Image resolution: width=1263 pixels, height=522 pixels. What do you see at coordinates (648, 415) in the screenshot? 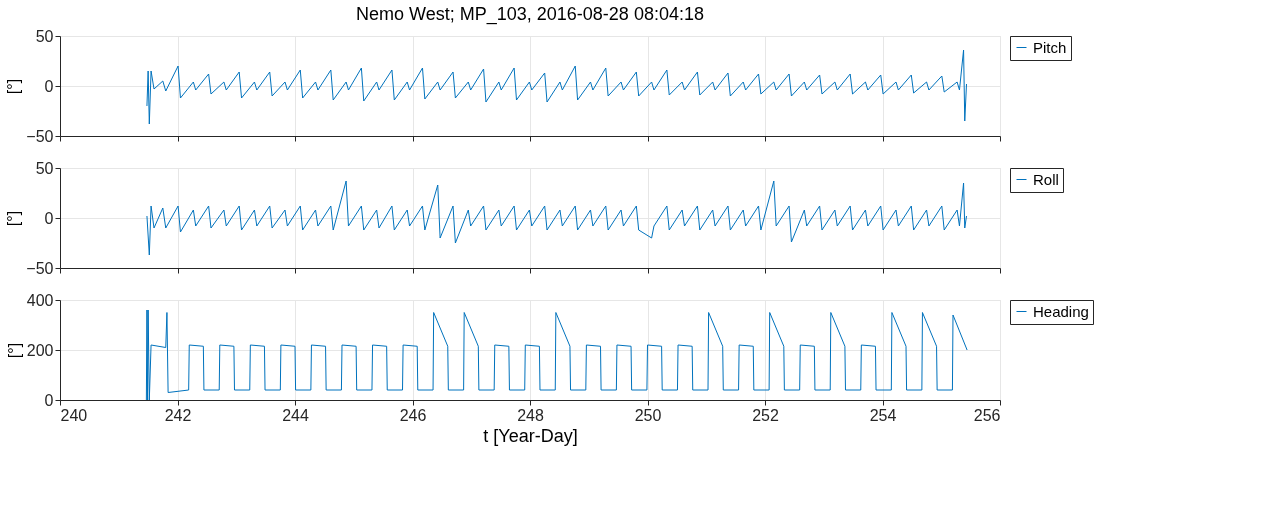
I see `x-tick-label: 250` at bounding box center [648, 415].